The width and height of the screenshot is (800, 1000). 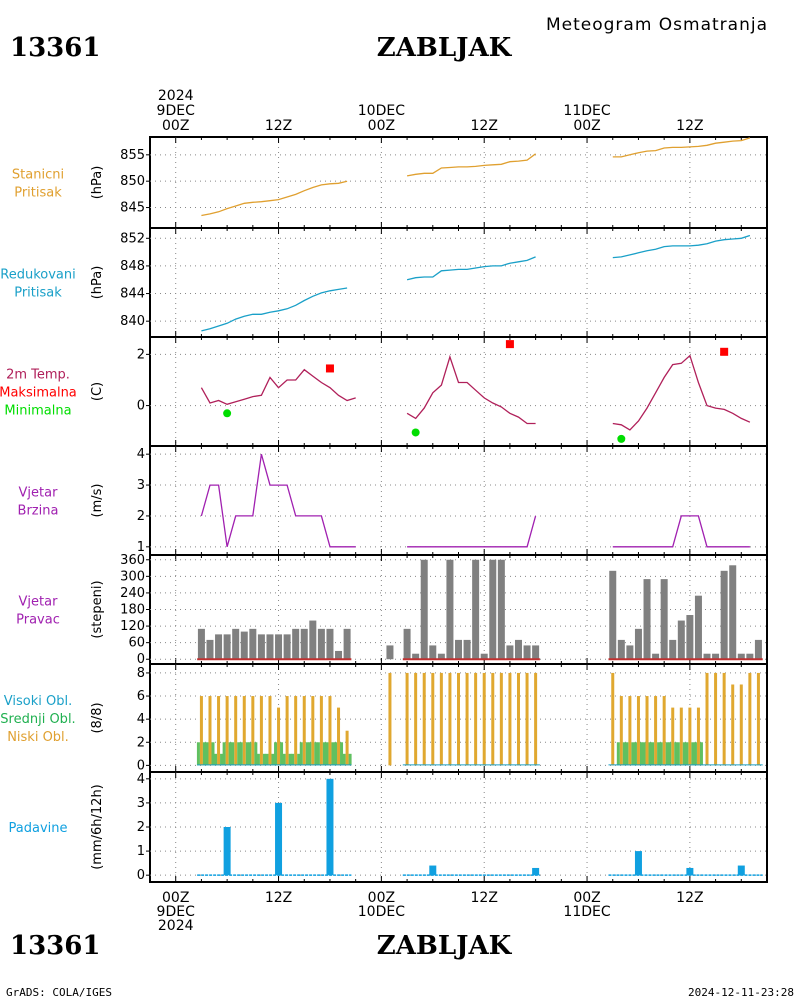 What do you see at coordinates (381, 912) in the screenshot?
I see `bottom-time-label: 10DEC` at bounding box center [381, 912].